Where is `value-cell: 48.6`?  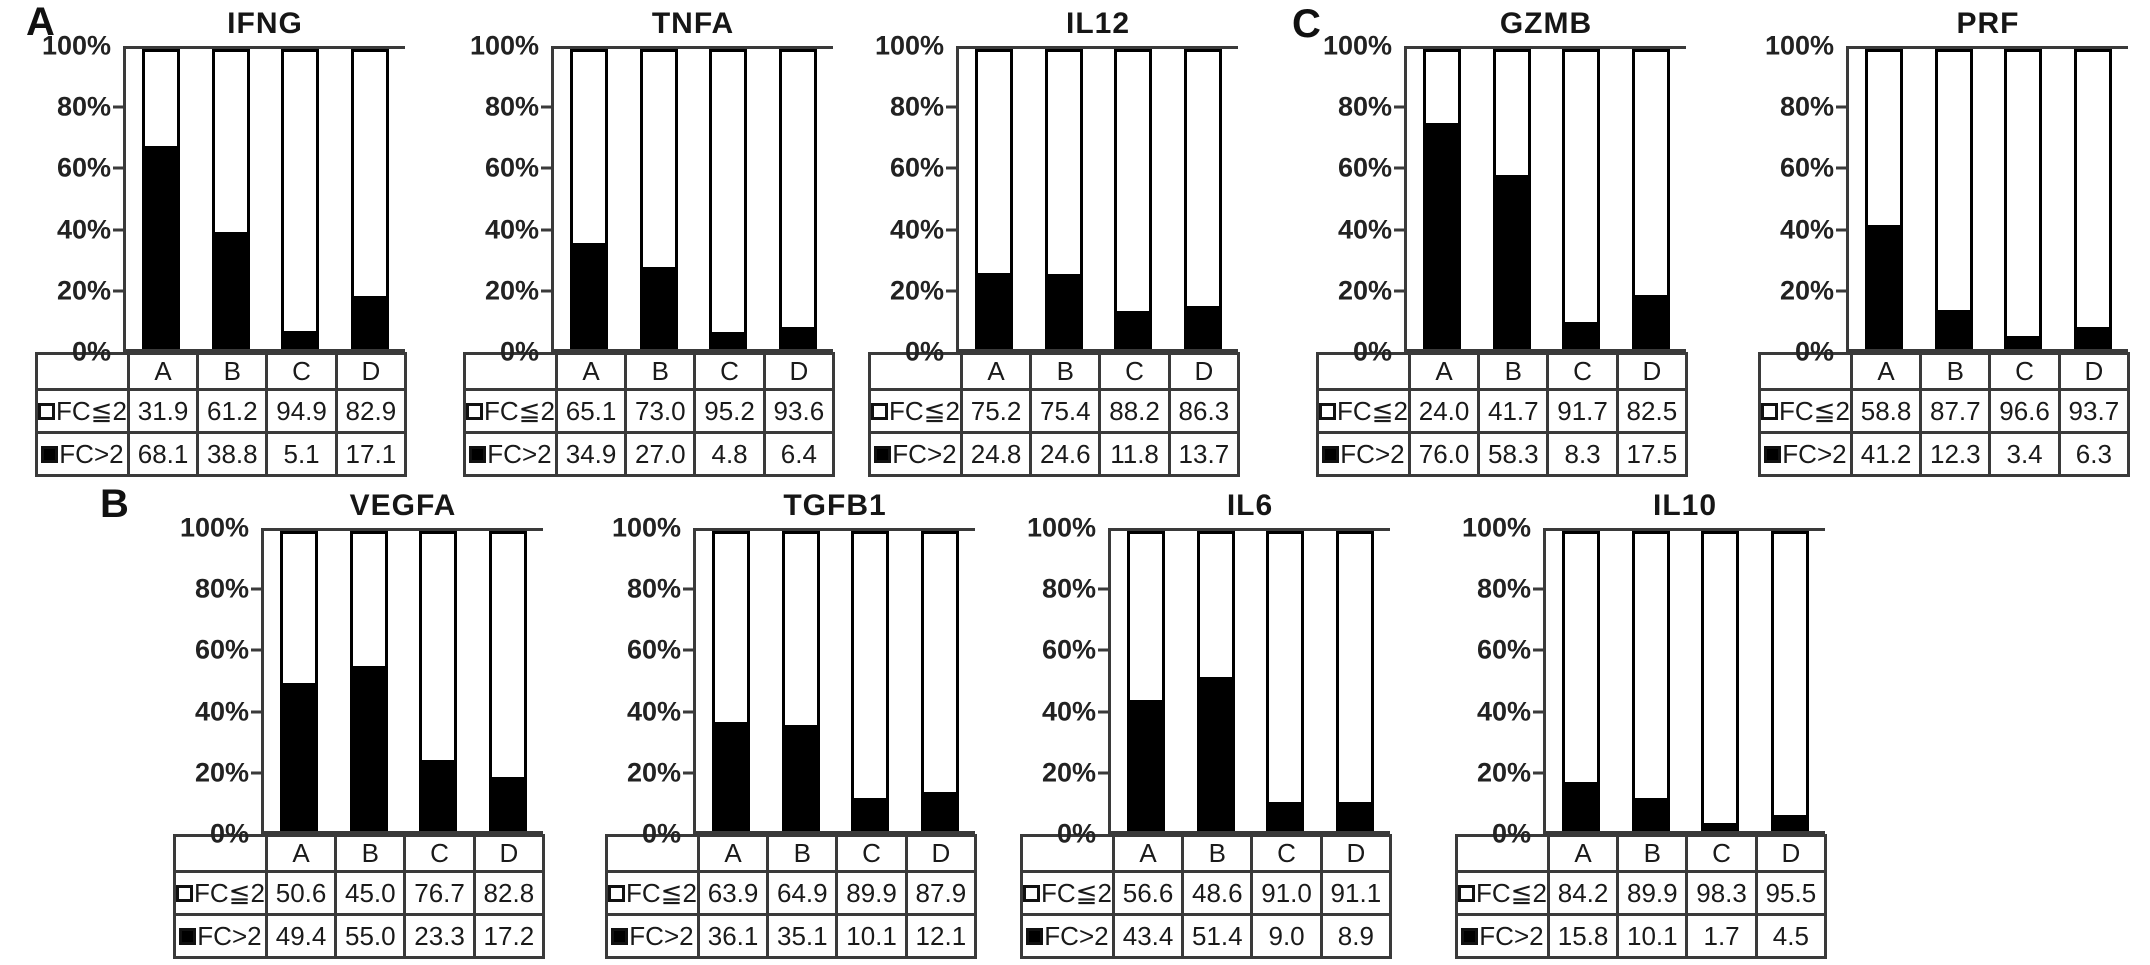 value-cell: 48.6 is located at coordinates (1217, 893).